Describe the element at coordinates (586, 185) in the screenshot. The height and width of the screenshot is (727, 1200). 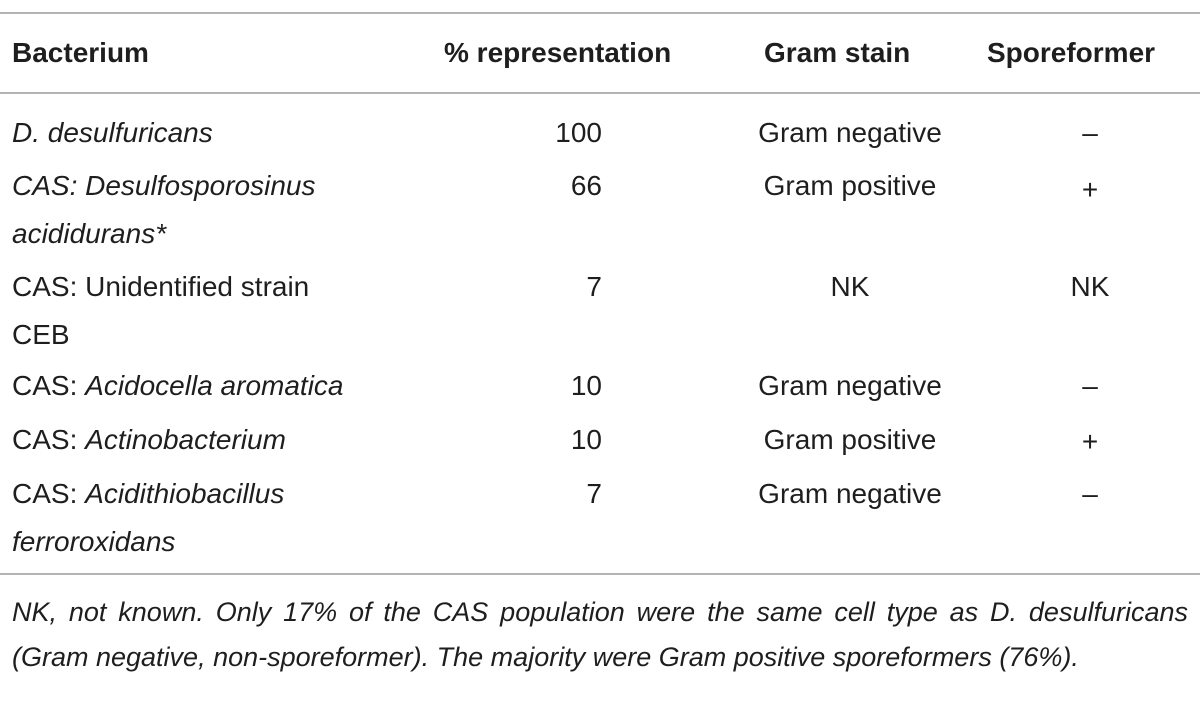
I see `representation-cell: 66` at that location.